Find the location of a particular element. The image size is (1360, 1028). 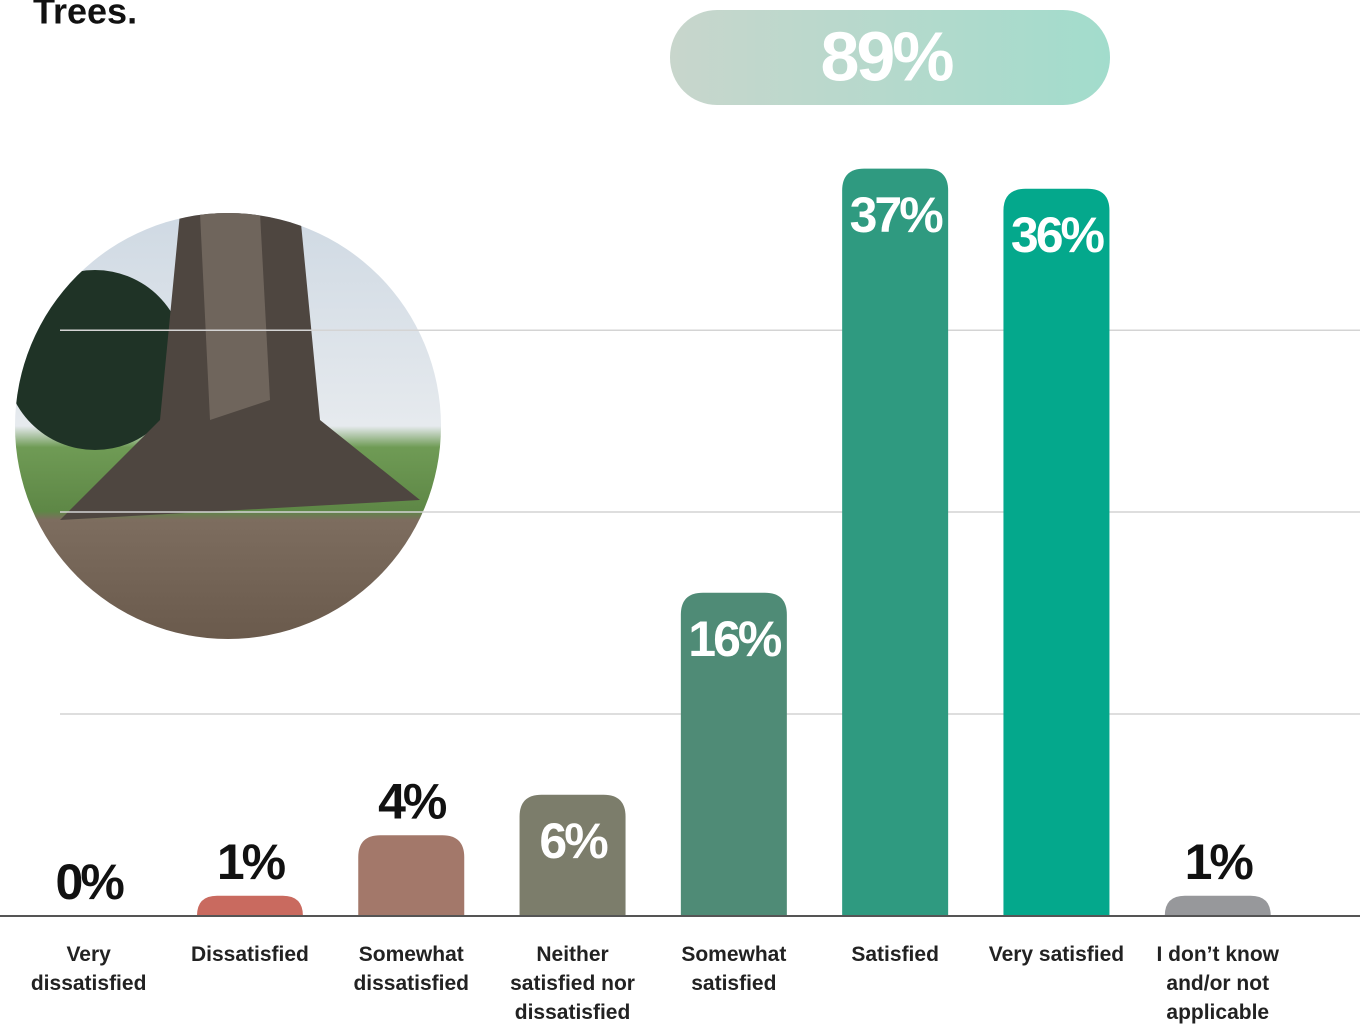

total-label: 89% is located at coordinates (886, 56).